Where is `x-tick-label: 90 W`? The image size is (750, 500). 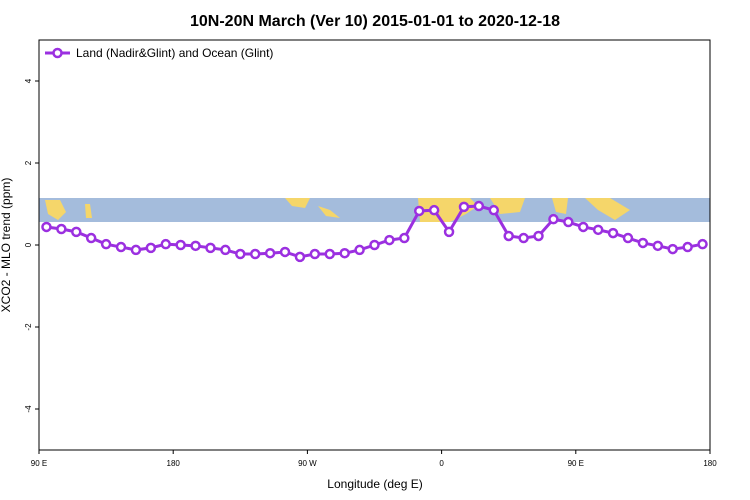
x-tick-label: 90 W is located at coordinates (307, 463).